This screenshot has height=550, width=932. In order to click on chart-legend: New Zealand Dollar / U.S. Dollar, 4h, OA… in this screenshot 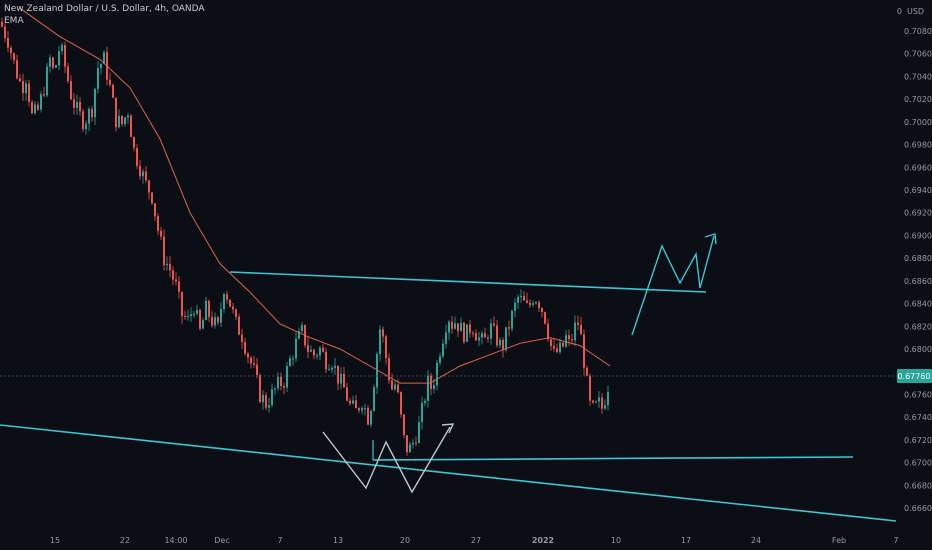, I will do `click(104, 15)`.